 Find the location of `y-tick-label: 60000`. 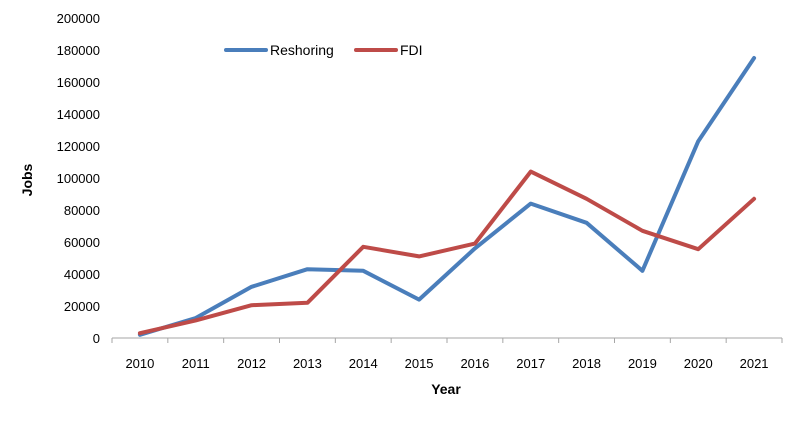

y-tick-label: 60000 is located at coordinates (82, 242).